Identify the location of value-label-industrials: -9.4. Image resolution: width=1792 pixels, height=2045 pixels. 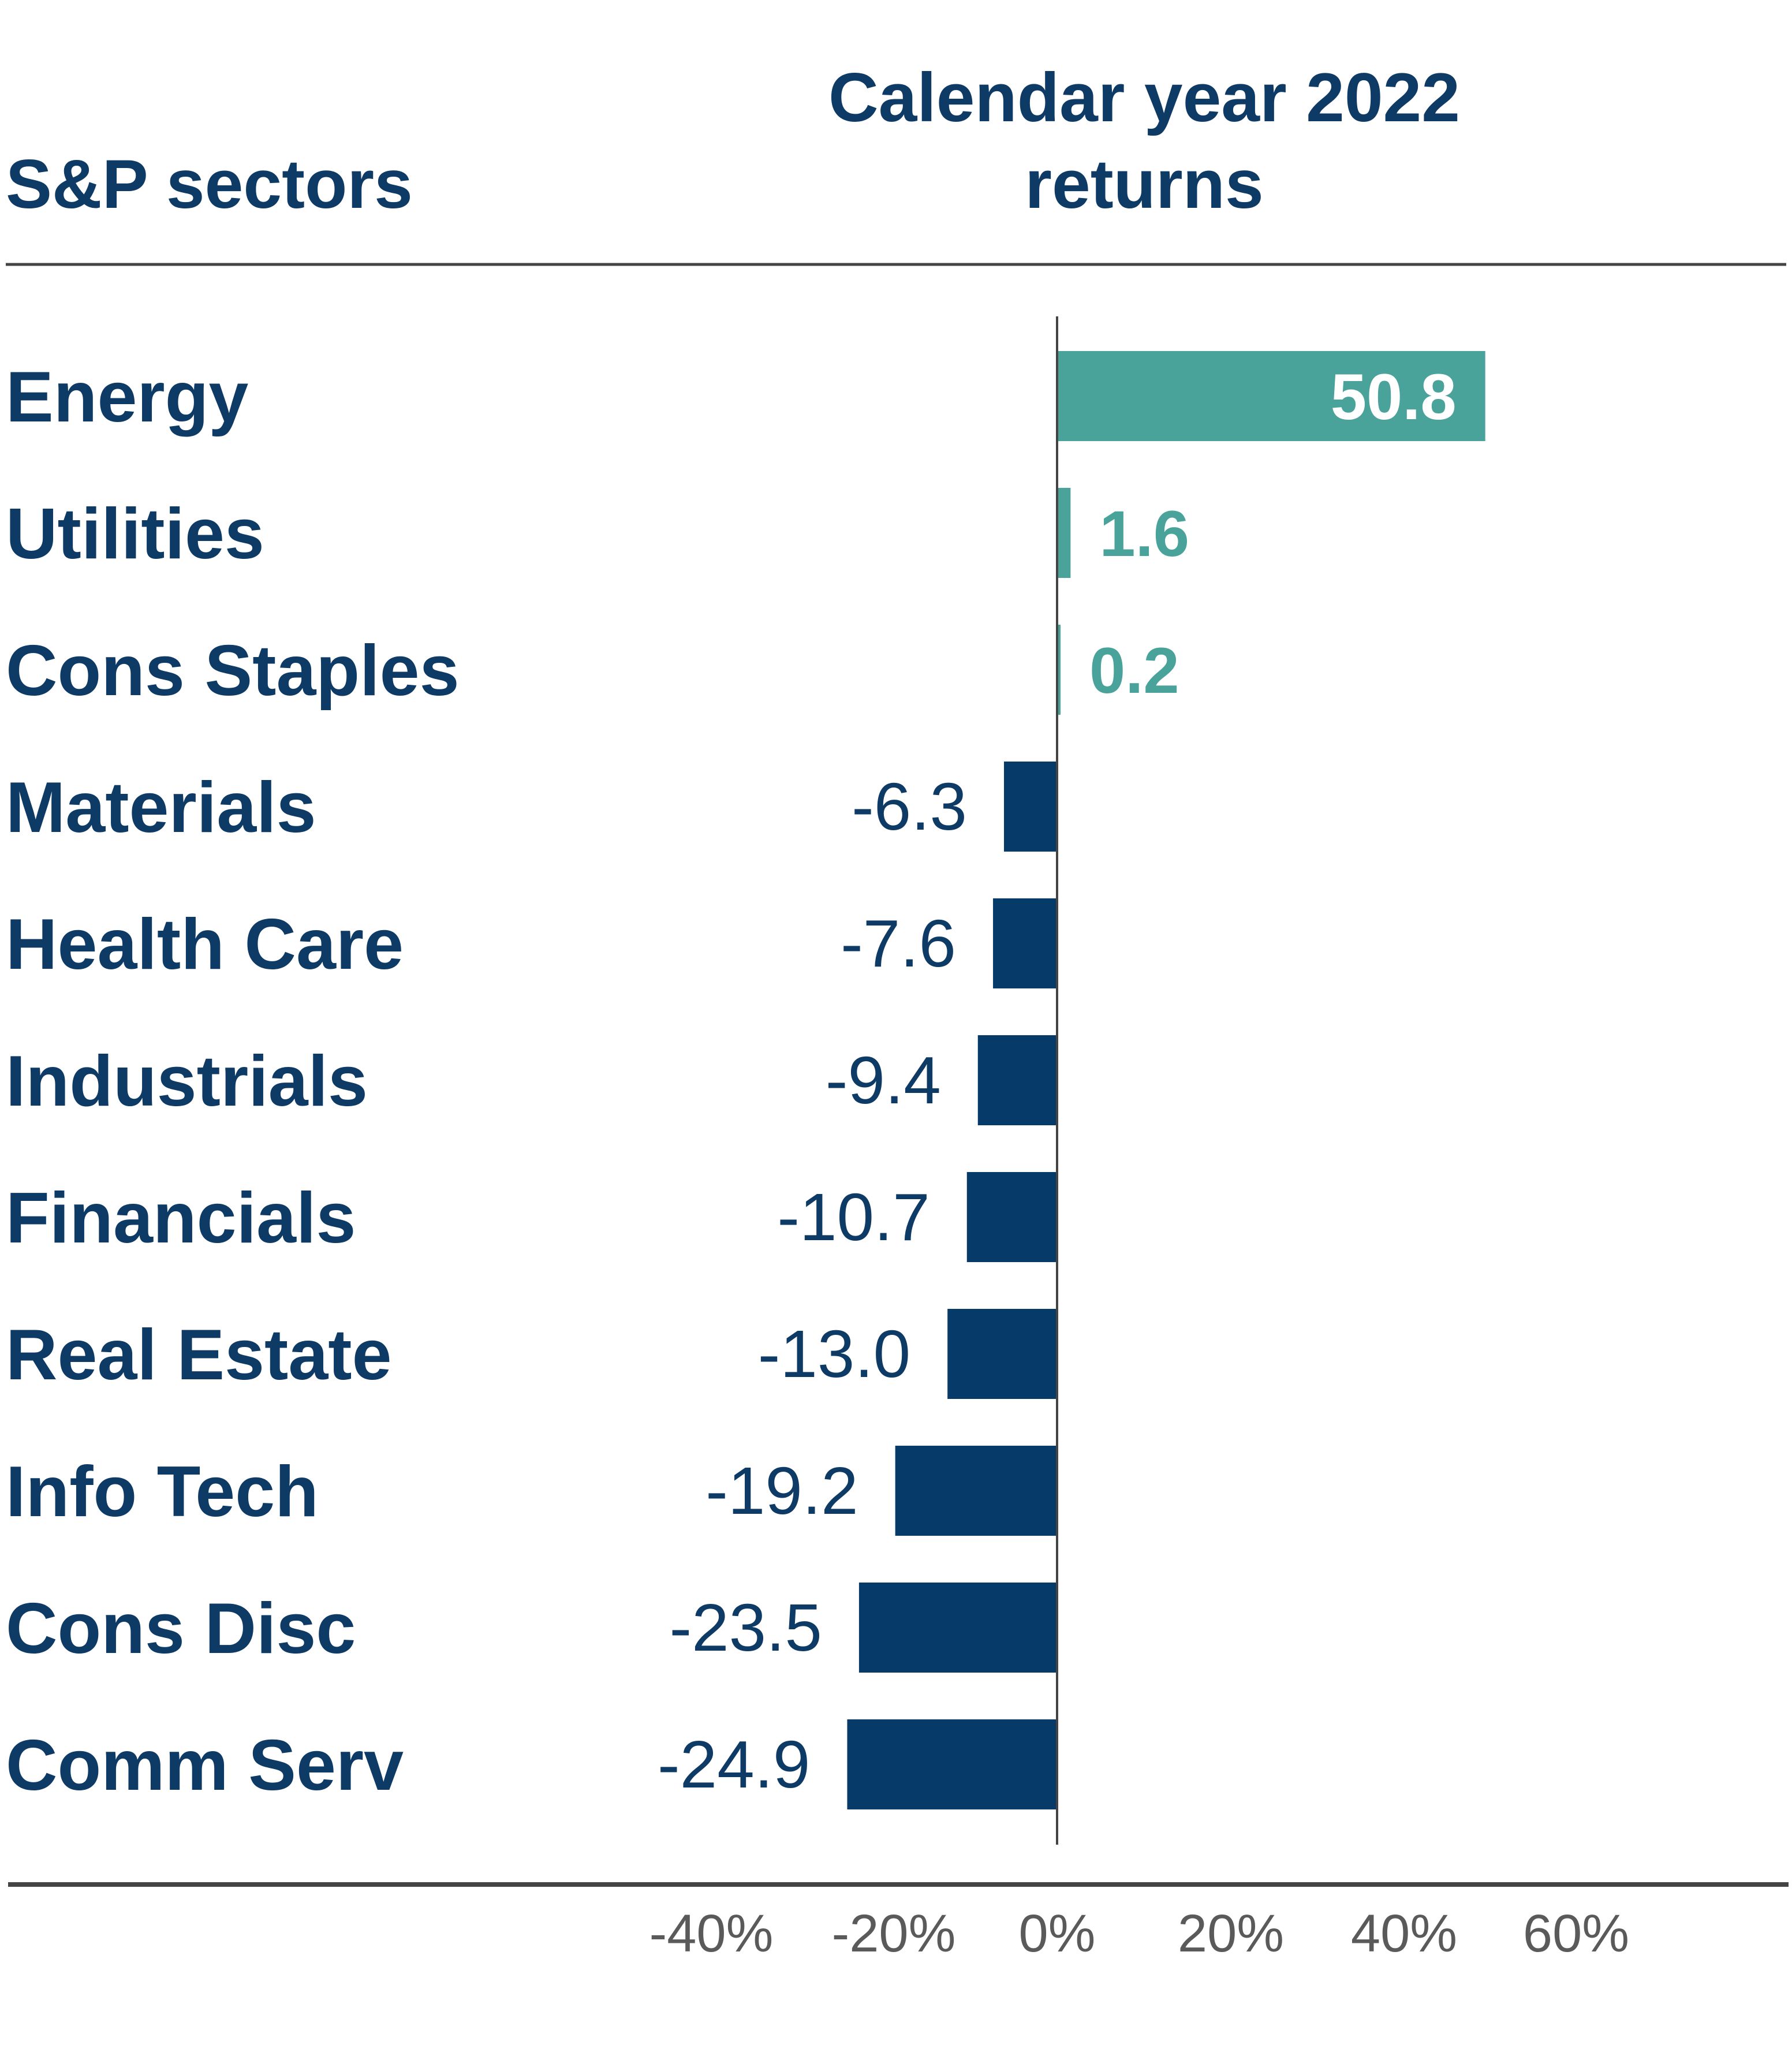
(883, 1080).